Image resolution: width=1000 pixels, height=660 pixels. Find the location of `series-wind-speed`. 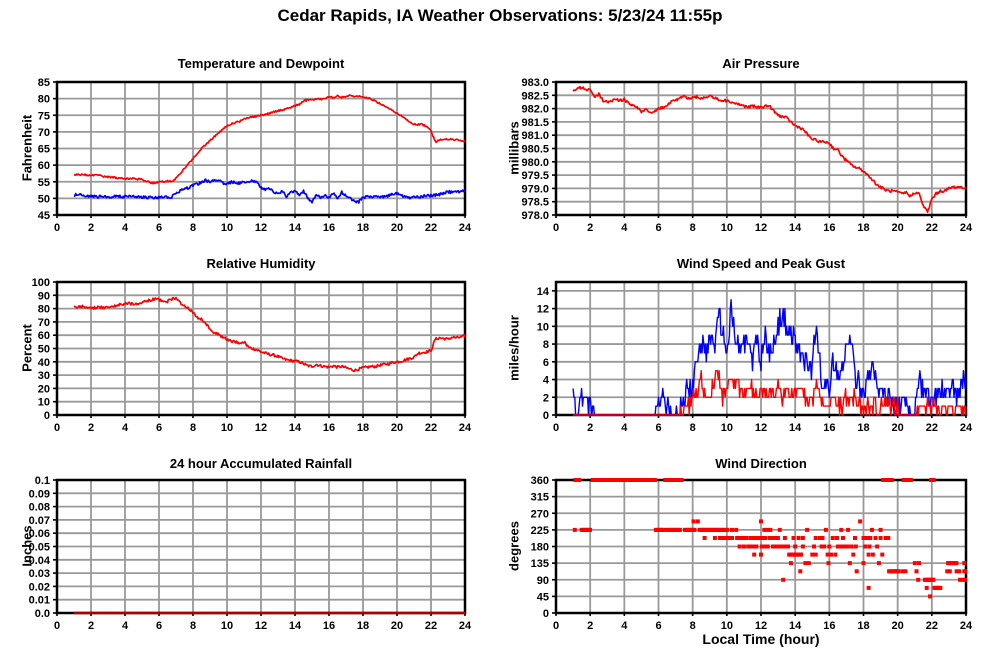

series-wind-speed is located at coordinates (770, 392).